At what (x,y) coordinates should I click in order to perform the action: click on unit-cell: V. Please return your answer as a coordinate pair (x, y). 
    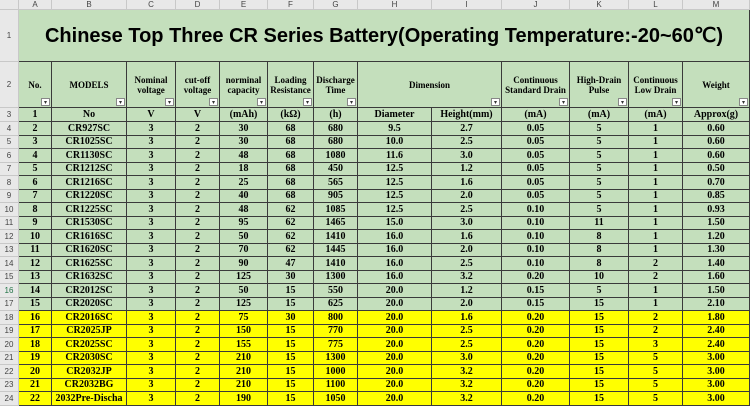
    Looking at the image, I should click on (151, 115).